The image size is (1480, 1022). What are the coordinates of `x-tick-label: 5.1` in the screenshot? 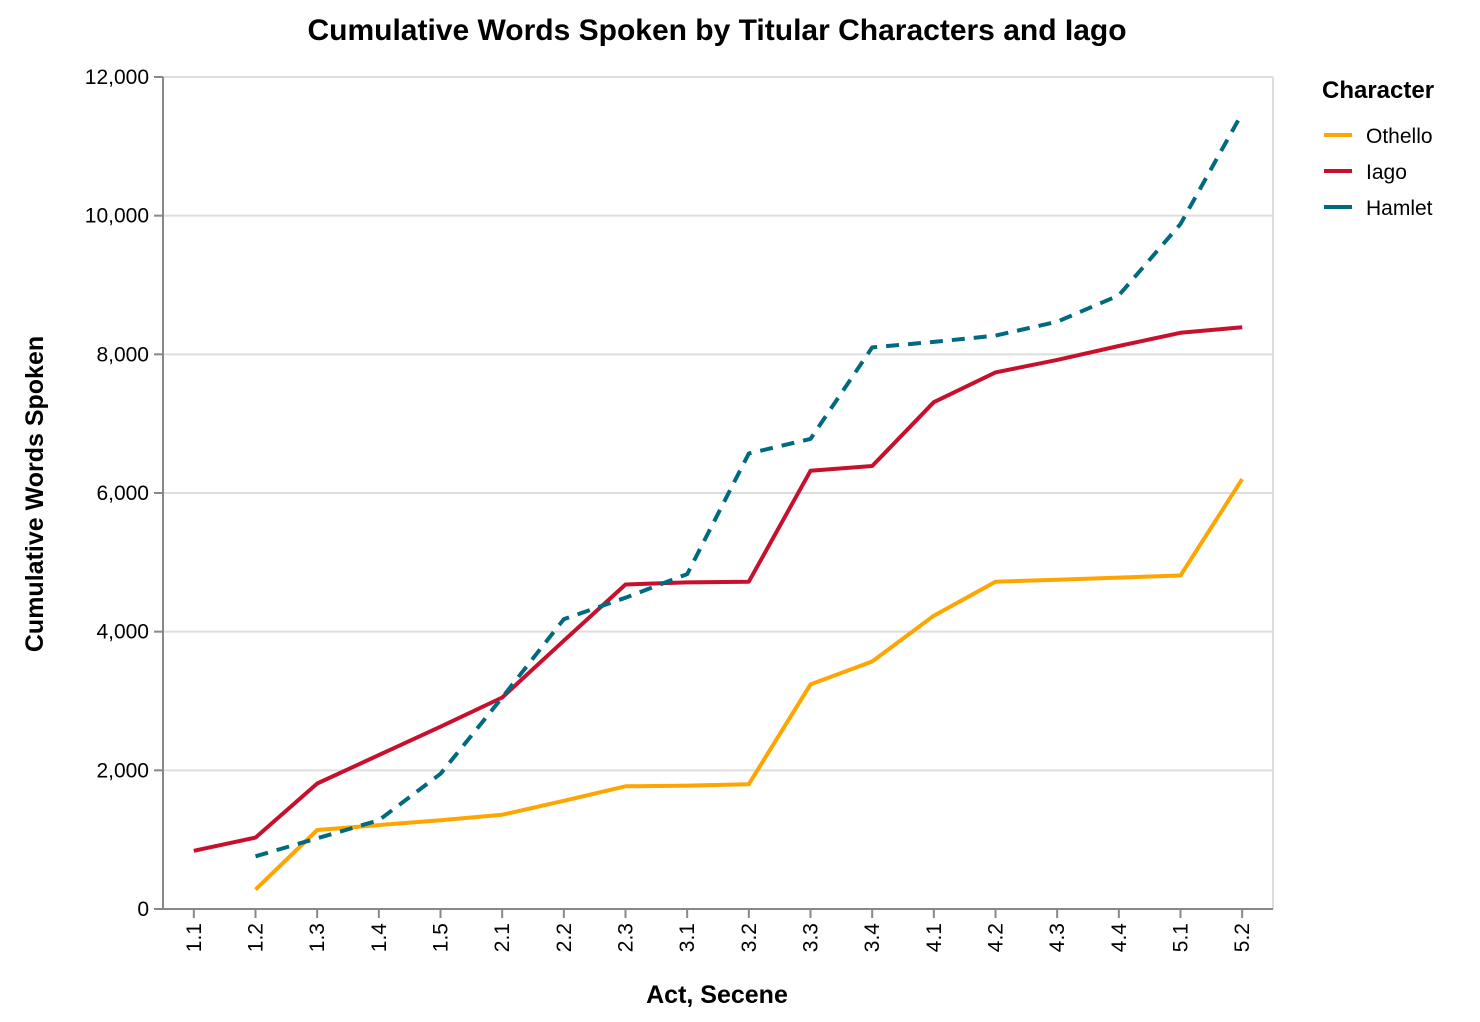 It's located at (1181, 937).